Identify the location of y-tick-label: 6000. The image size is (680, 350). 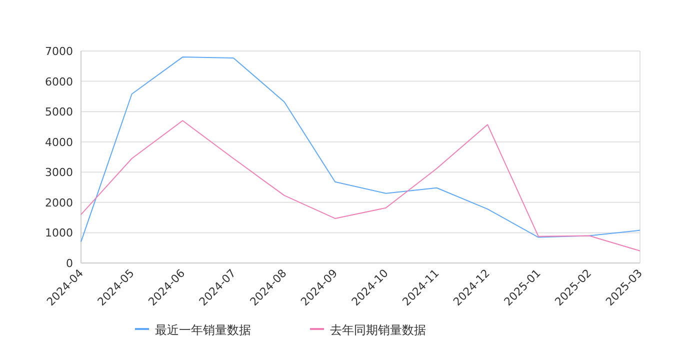
(59, 81).